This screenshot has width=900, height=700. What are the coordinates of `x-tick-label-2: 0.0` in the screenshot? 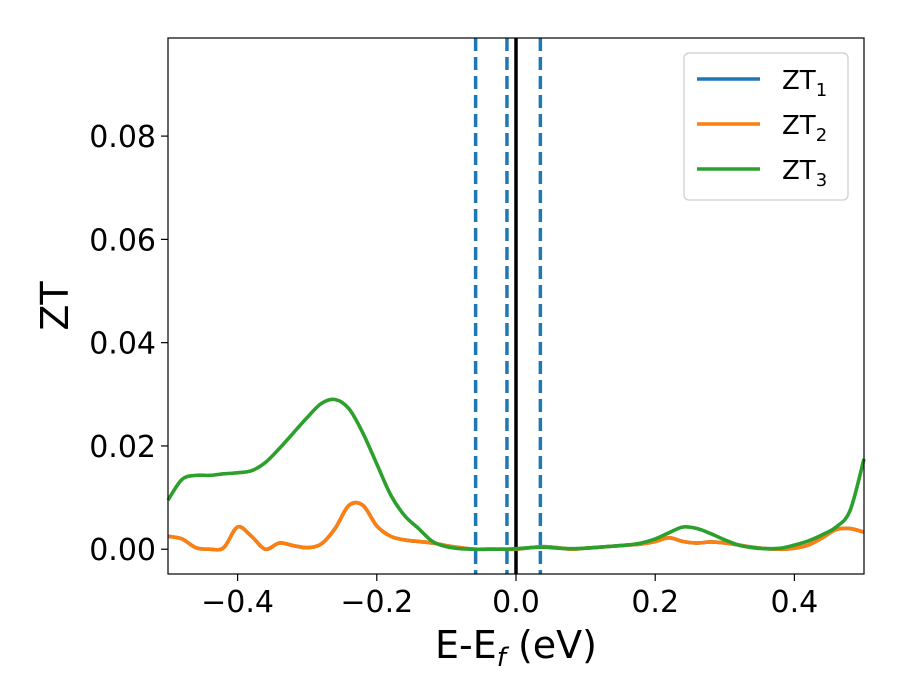 It's located at (516, 602).